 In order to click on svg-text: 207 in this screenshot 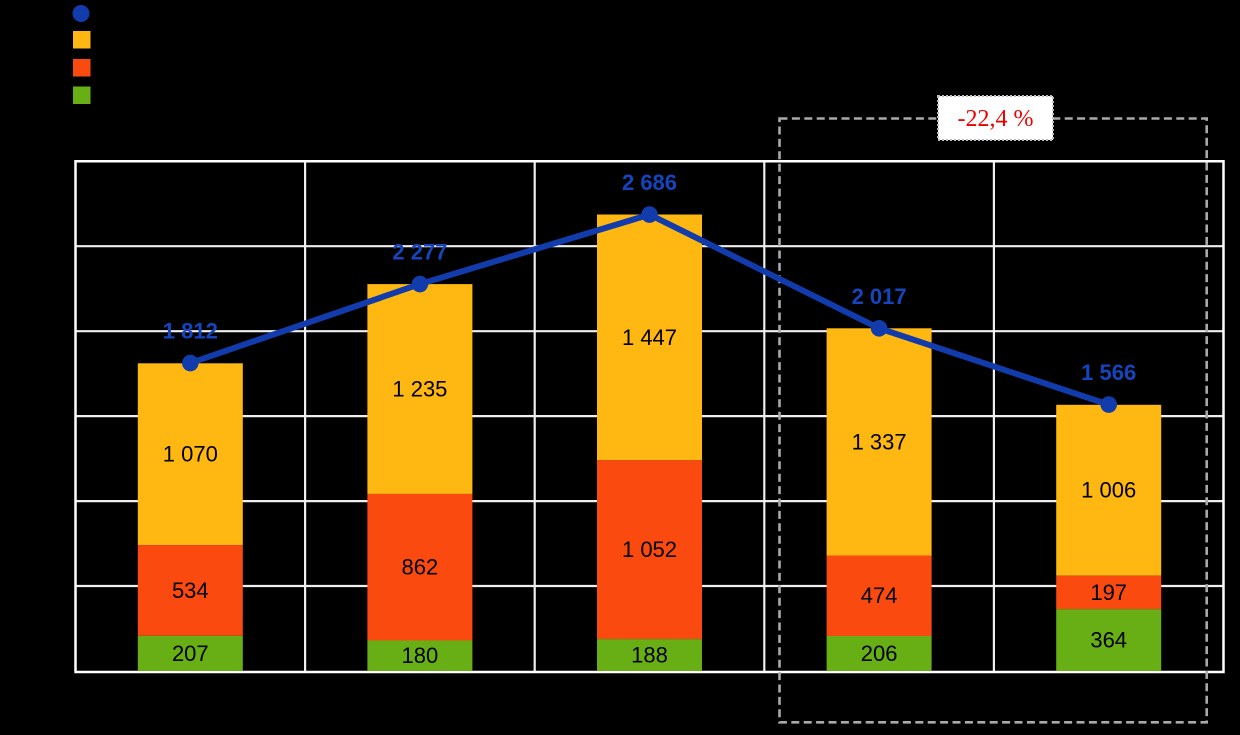, I will do `click(190, 653)`.